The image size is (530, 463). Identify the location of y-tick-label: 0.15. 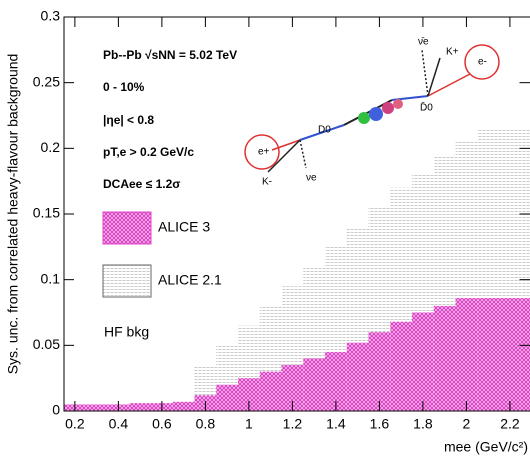
(46, 213).